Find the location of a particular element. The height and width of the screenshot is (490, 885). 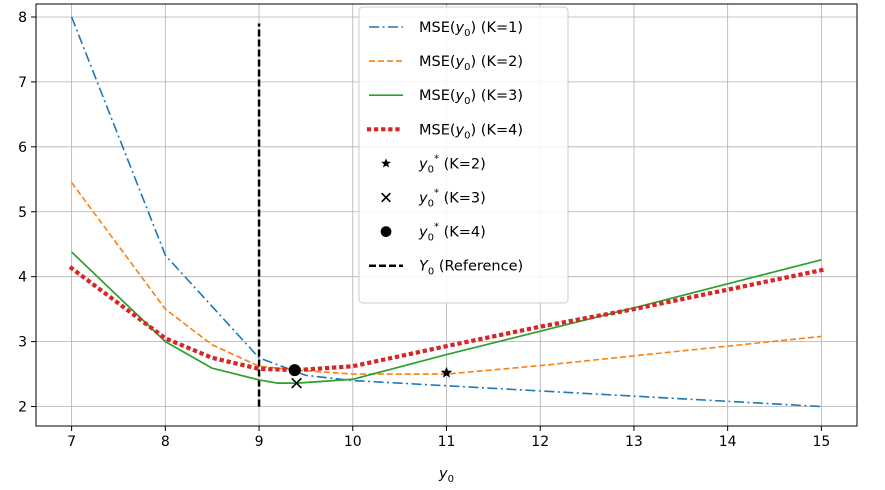

x-tick-label: 14 is located at coordinates (728, 442).